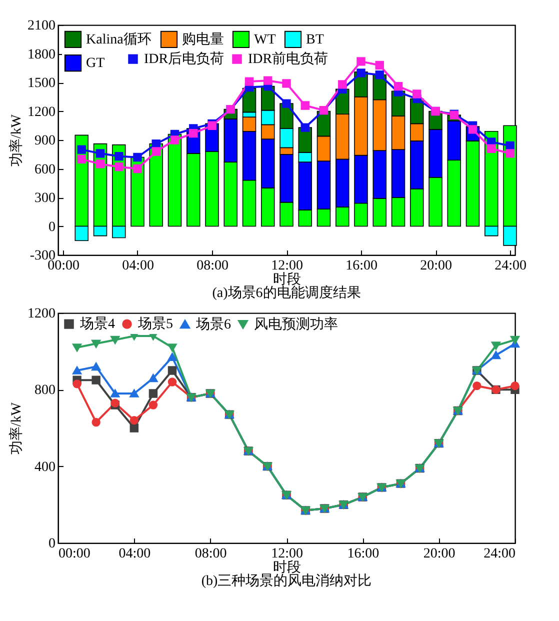  I want to click on x-axis-title: 时段, so click(287, 568).